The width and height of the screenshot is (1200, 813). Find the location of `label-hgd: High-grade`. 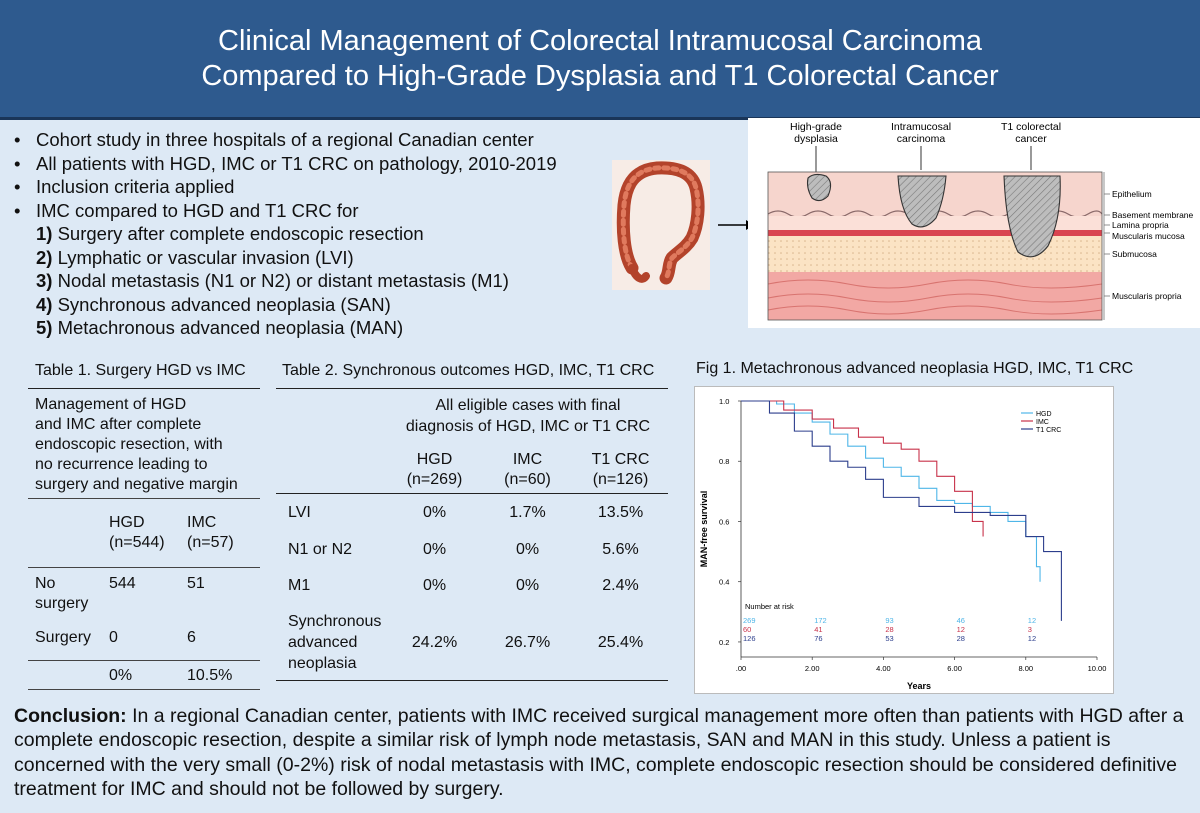

label-hgd: High-grade is located at coordinates (816, 127).